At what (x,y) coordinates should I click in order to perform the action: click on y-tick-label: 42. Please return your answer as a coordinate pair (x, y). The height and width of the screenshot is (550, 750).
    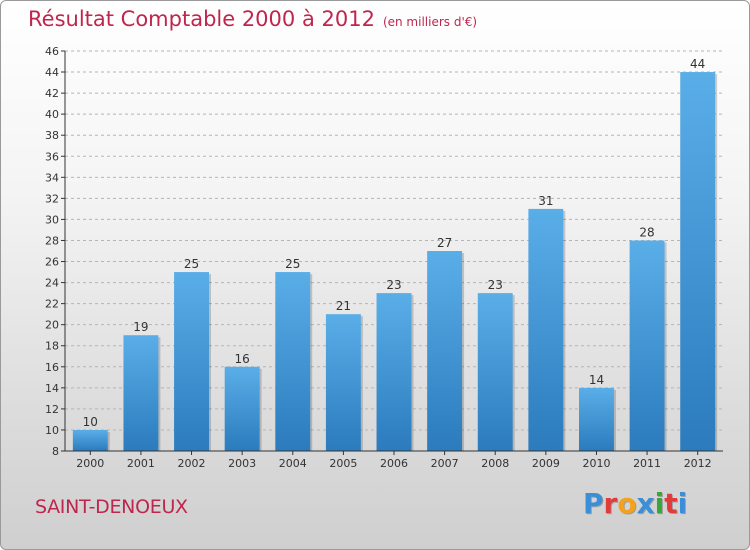
    Looking at the image, I should click on (52, 93).